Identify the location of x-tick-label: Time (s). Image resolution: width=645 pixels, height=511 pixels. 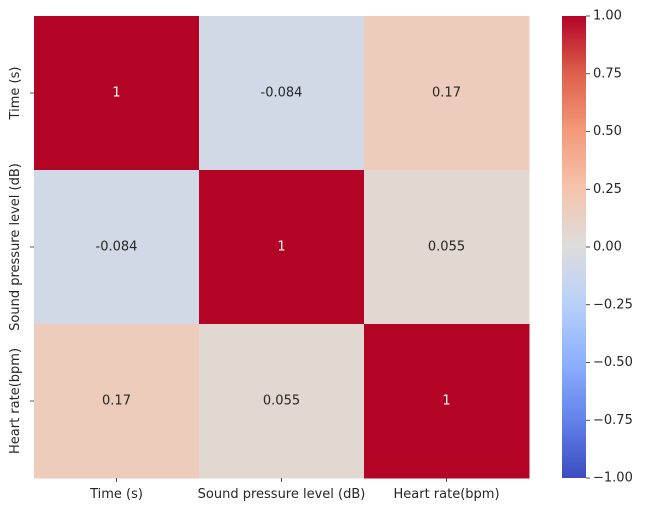
(116, 494).